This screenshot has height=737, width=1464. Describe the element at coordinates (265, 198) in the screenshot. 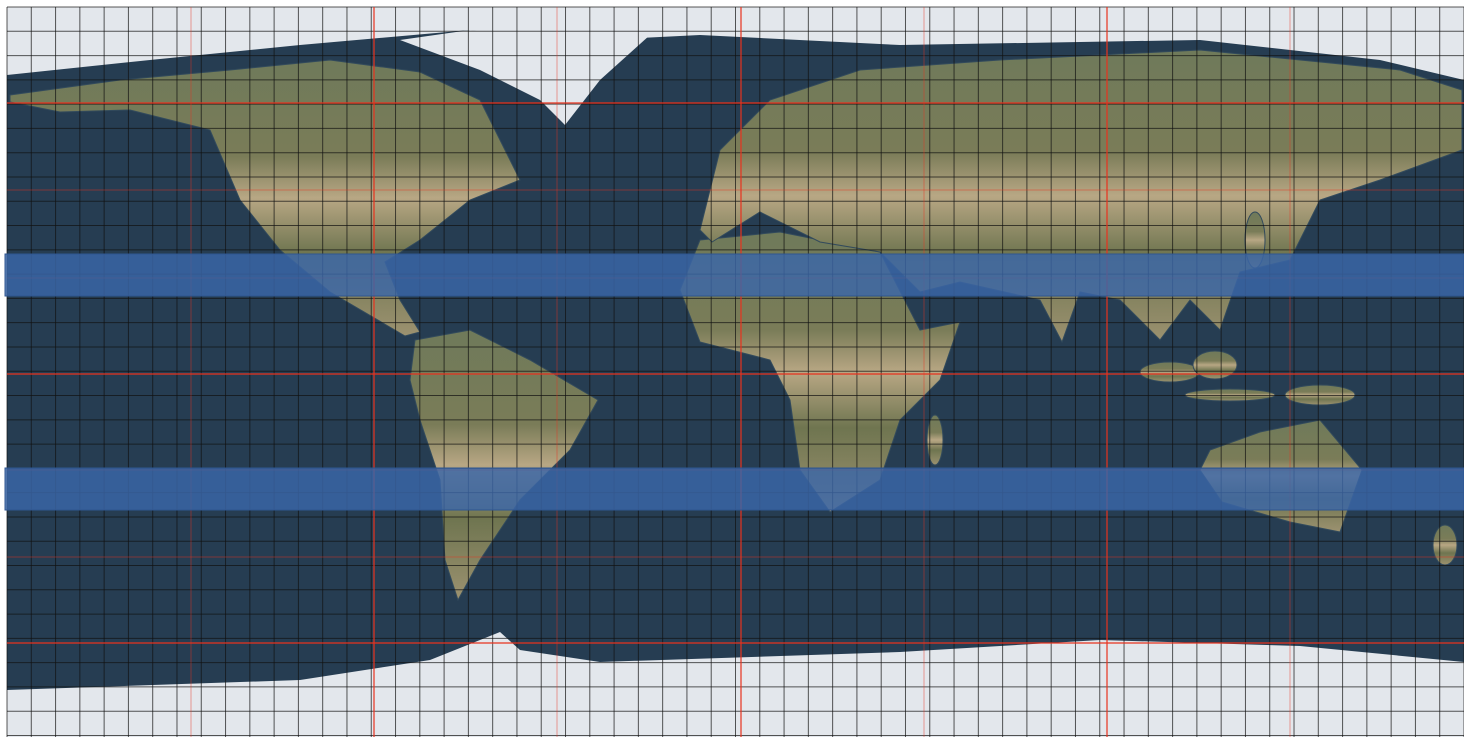

I see `north-america` at that location.